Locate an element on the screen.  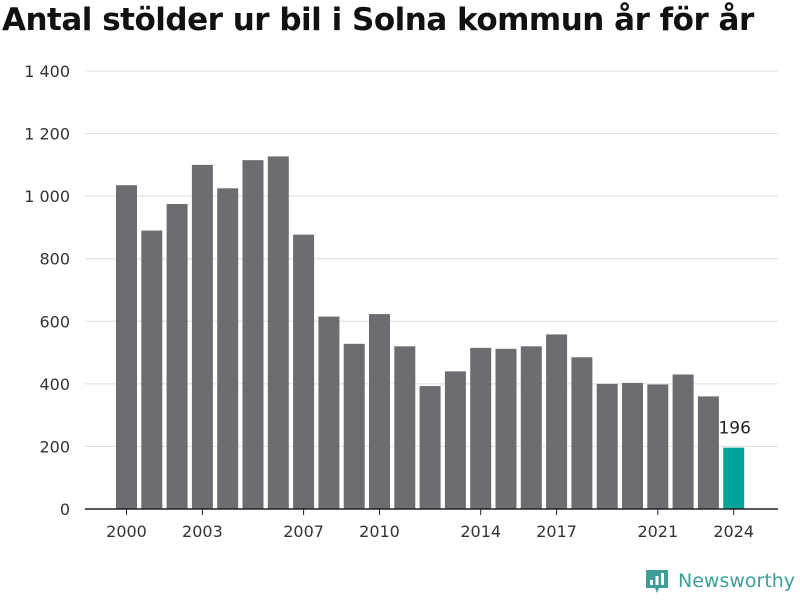
bar-highlighted is located at coordinates (734, 478).